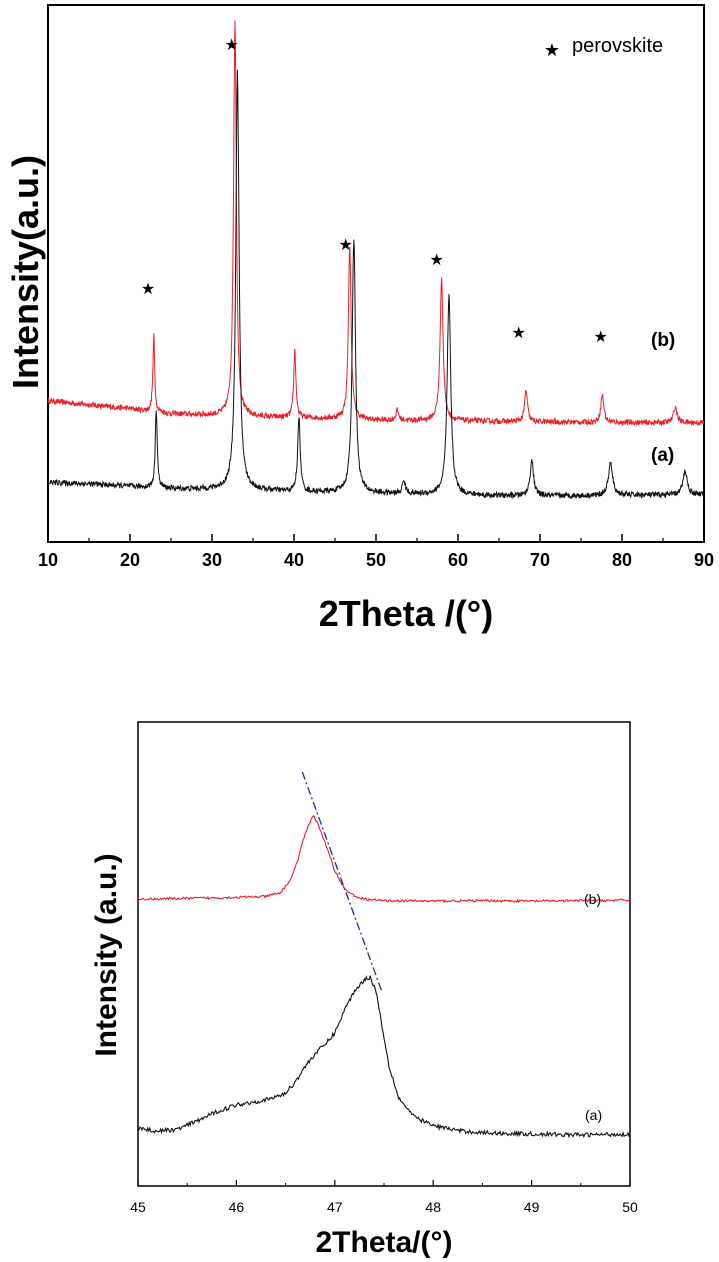 Image resolution: width=719 pixels, height=1262 pixels. Describe the element at coordinates (662, 455) in the screenshot. I see `series-label-a-top: (a)` at that location.